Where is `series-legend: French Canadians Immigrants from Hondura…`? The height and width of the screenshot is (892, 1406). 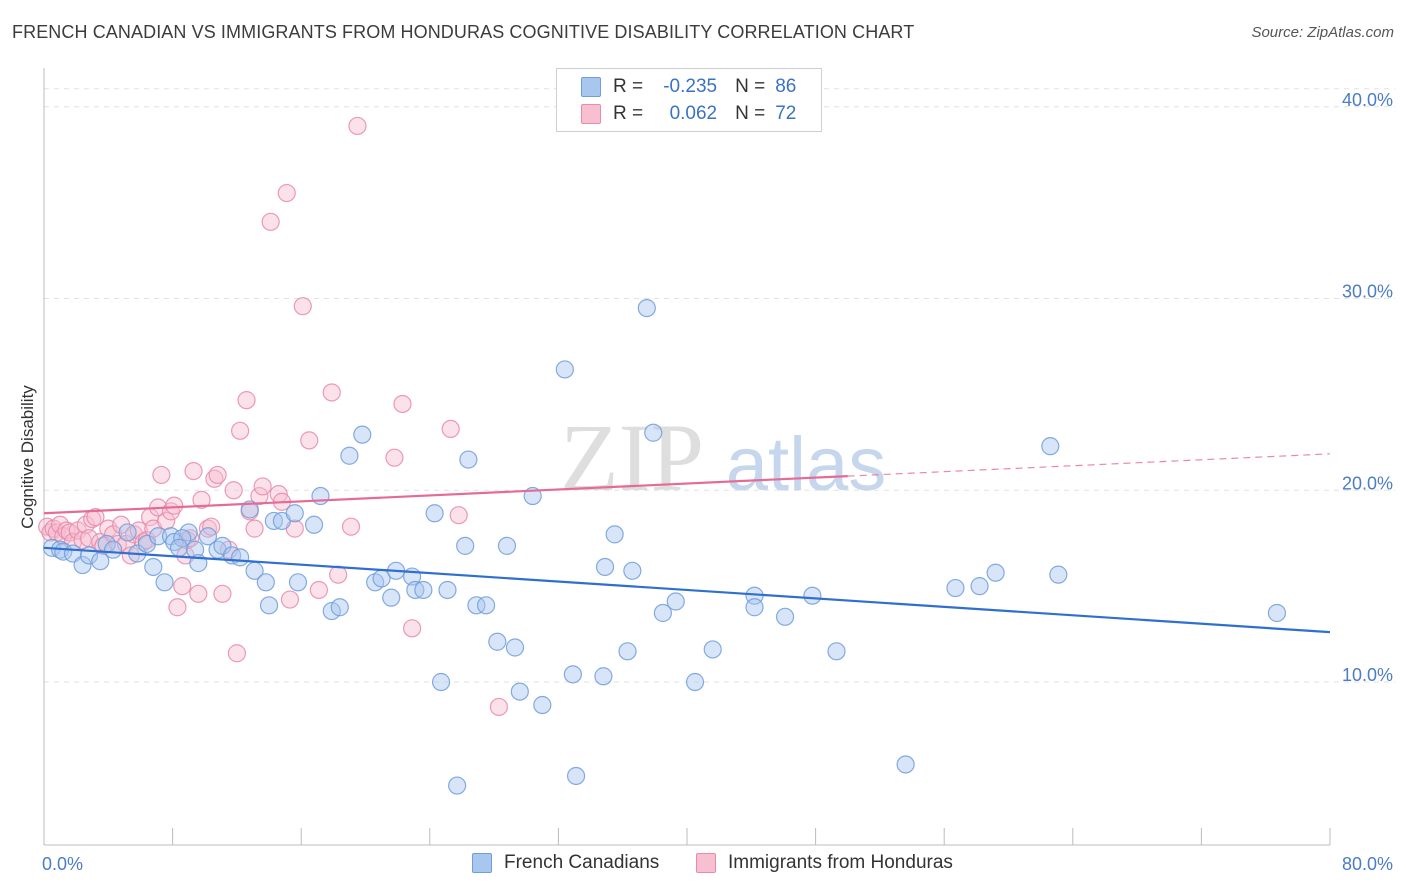
series-legend: French Canadians Immigrants from Hondura… is located at coordinates (703, 864).